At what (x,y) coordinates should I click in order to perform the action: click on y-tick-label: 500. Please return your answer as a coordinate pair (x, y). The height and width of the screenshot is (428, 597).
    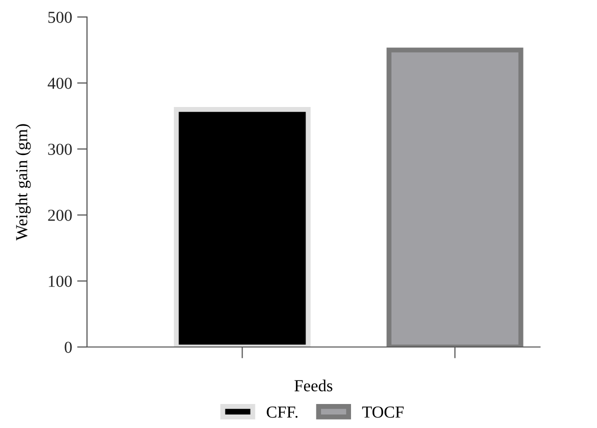
    Looking at the image, I should click on (60, 17).